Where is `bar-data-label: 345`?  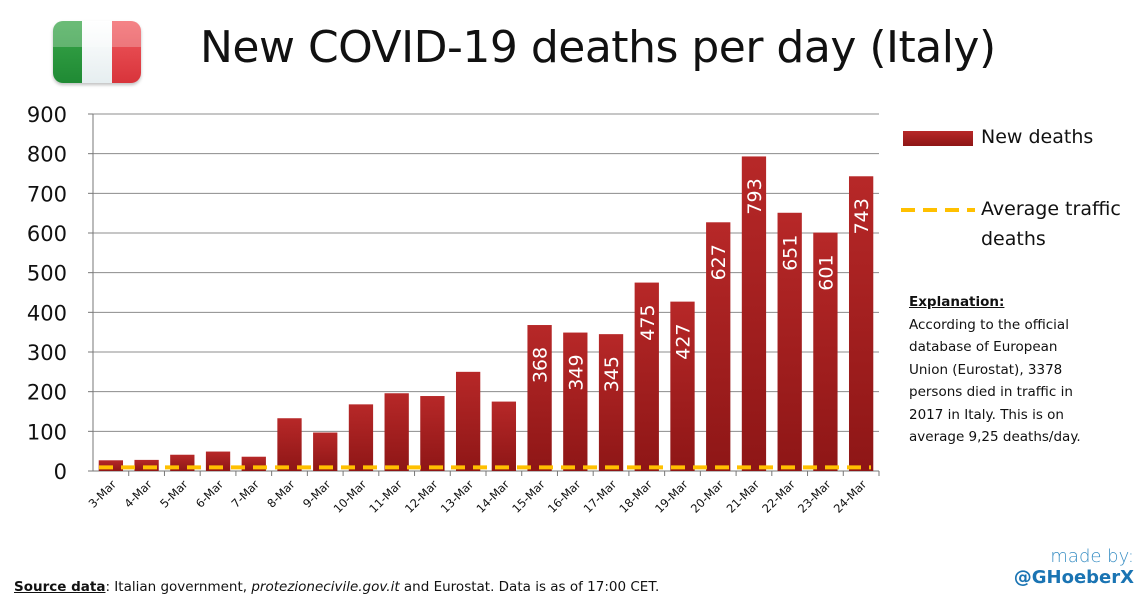
bar-data-label: 345 is located at coordinates (612, 374).